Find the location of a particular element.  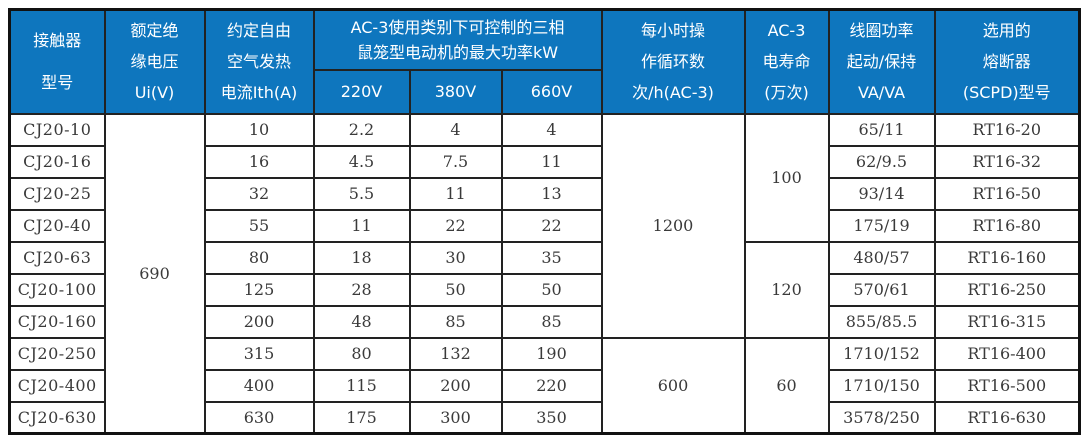

cell-p660: 50 is located at coordinates (551, 289).